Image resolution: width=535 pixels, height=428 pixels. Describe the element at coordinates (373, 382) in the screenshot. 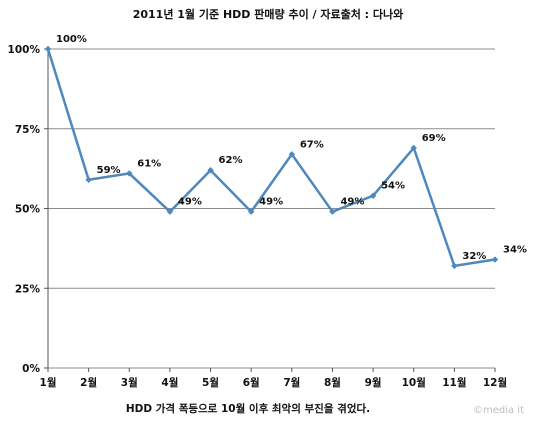

I see `x-tick-label: 9월` at that location.